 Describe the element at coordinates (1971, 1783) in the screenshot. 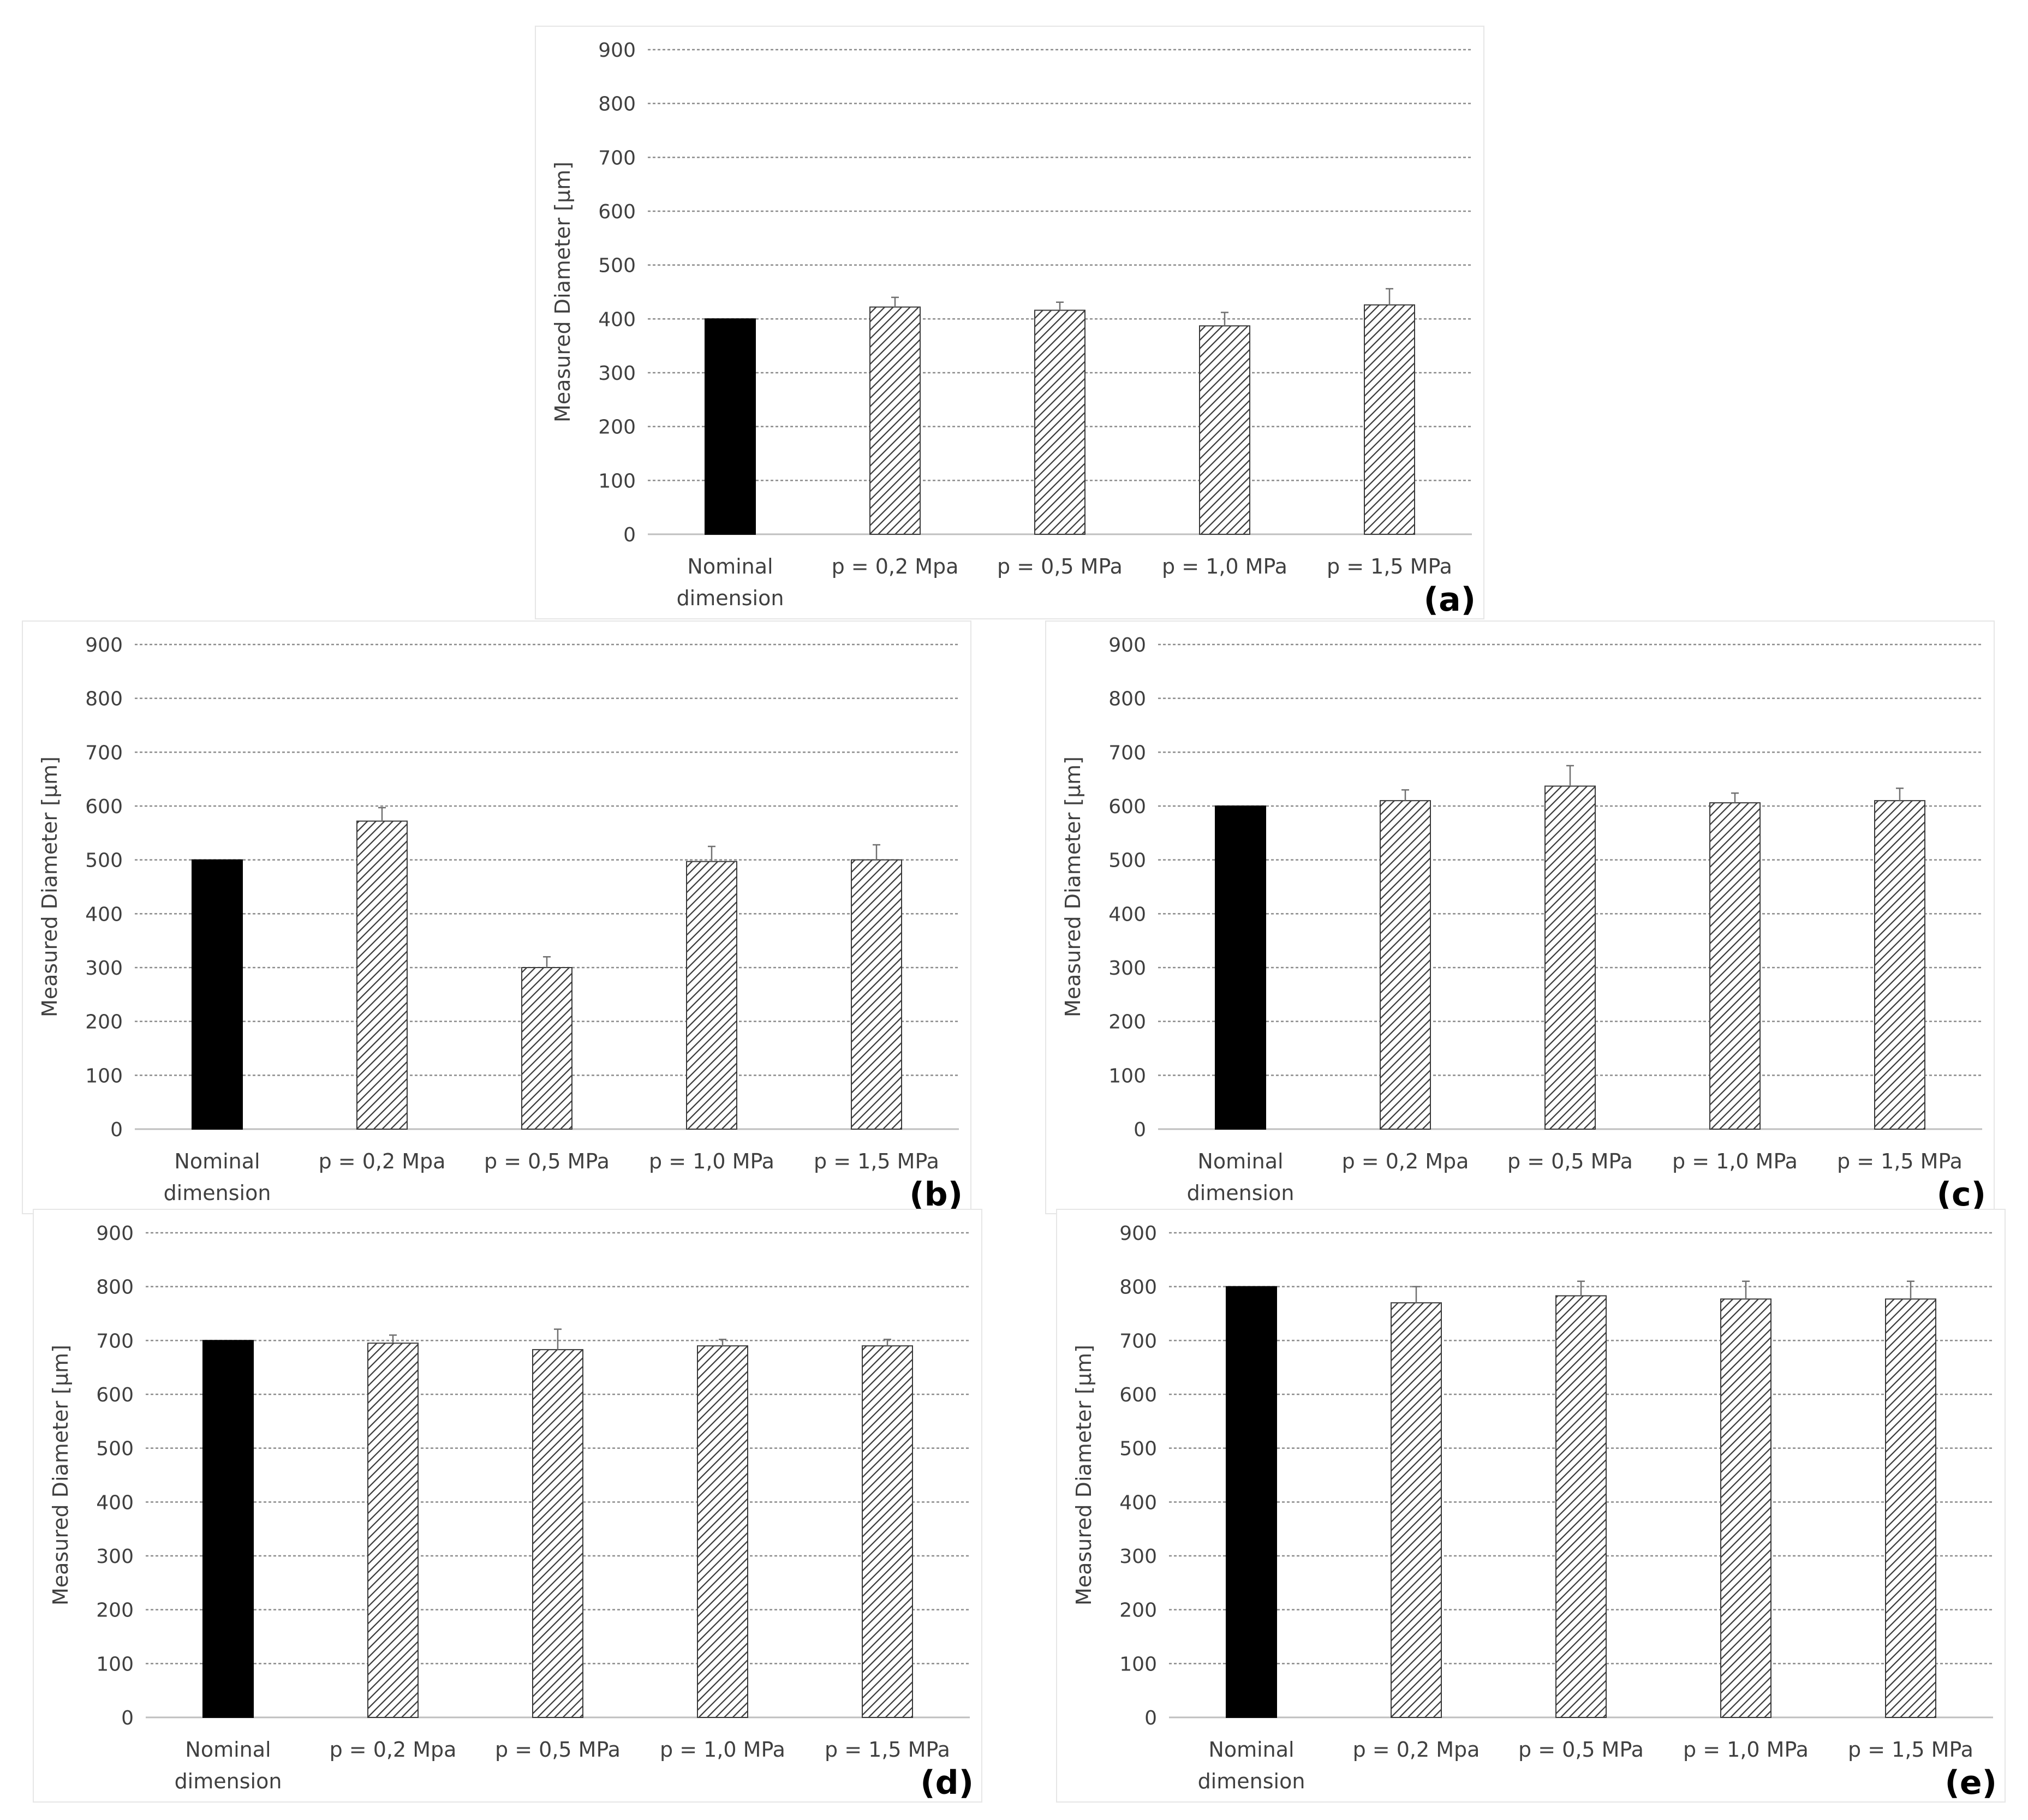

I see `panel-label: (e)` at that location.